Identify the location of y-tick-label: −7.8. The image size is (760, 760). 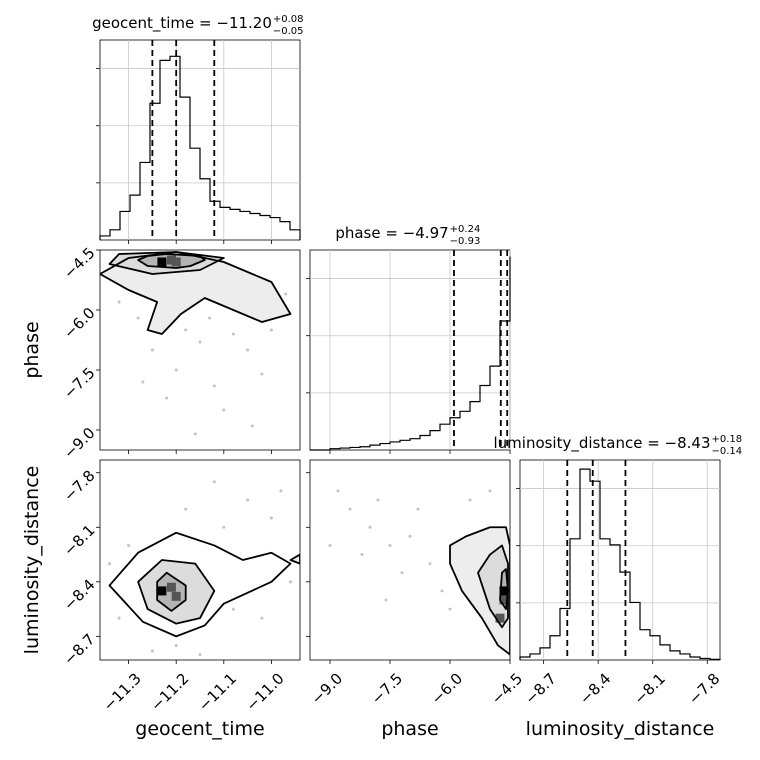
(79, 486).